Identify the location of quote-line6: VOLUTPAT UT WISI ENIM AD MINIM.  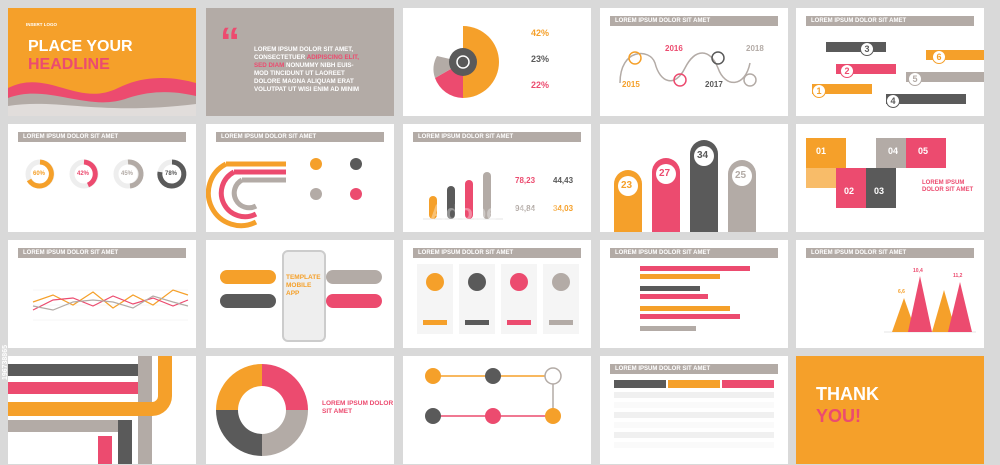
(307, 89).